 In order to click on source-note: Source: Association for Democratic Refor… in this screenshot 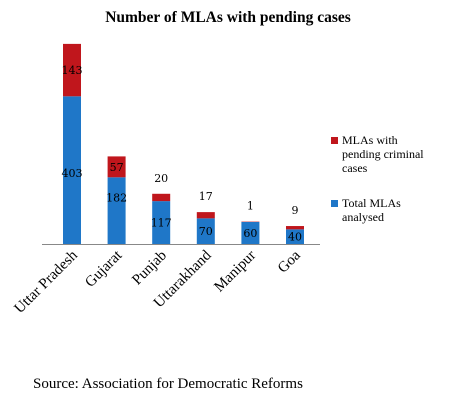, I will do `click(168, 384)`.